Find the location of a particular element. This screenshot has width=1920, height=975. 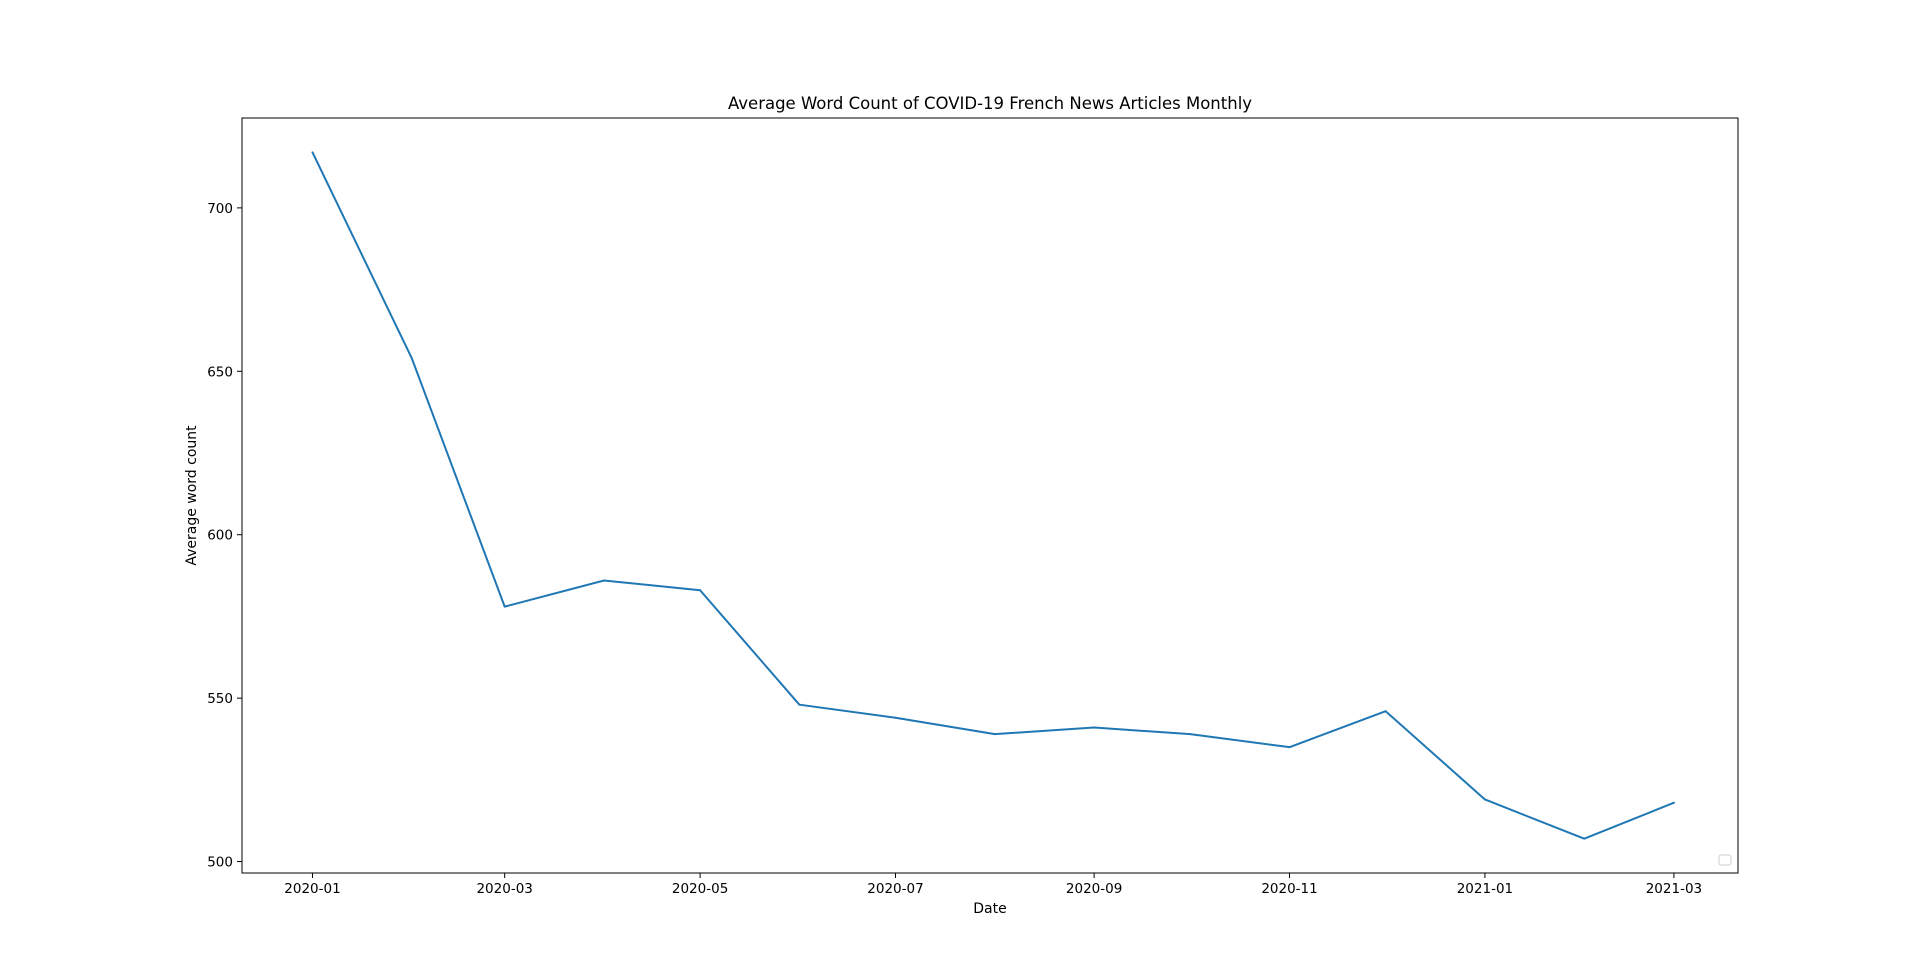

x-tick-label: 2020-03 is located at coordinates (504, 889).